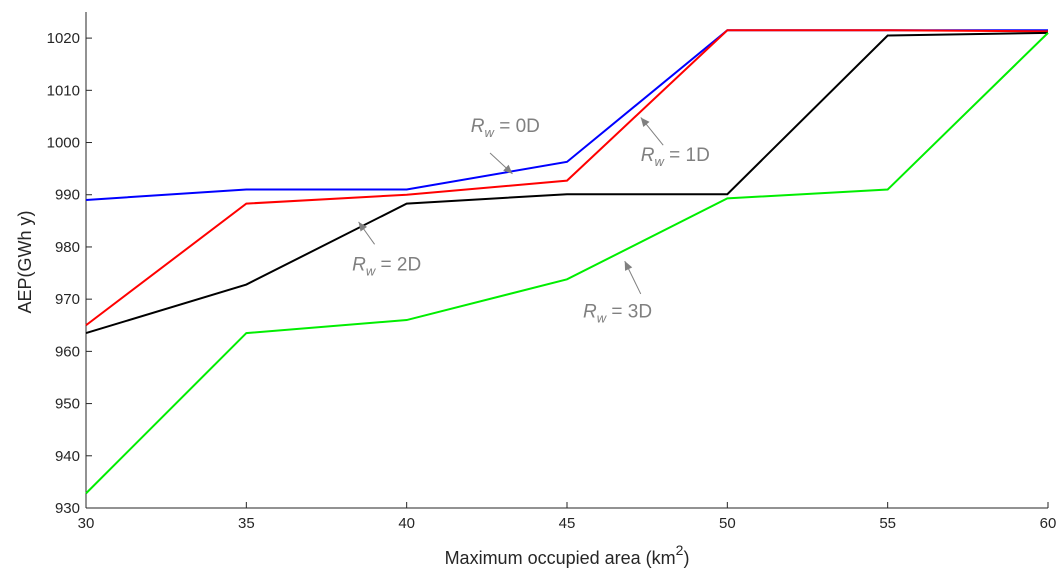  Describe the element at coordinates (531, 220) in the screenshot. I see `annotation-layer: Rw = 0D Rw = 1D Rw = 2D Rw = 3D` at that location.